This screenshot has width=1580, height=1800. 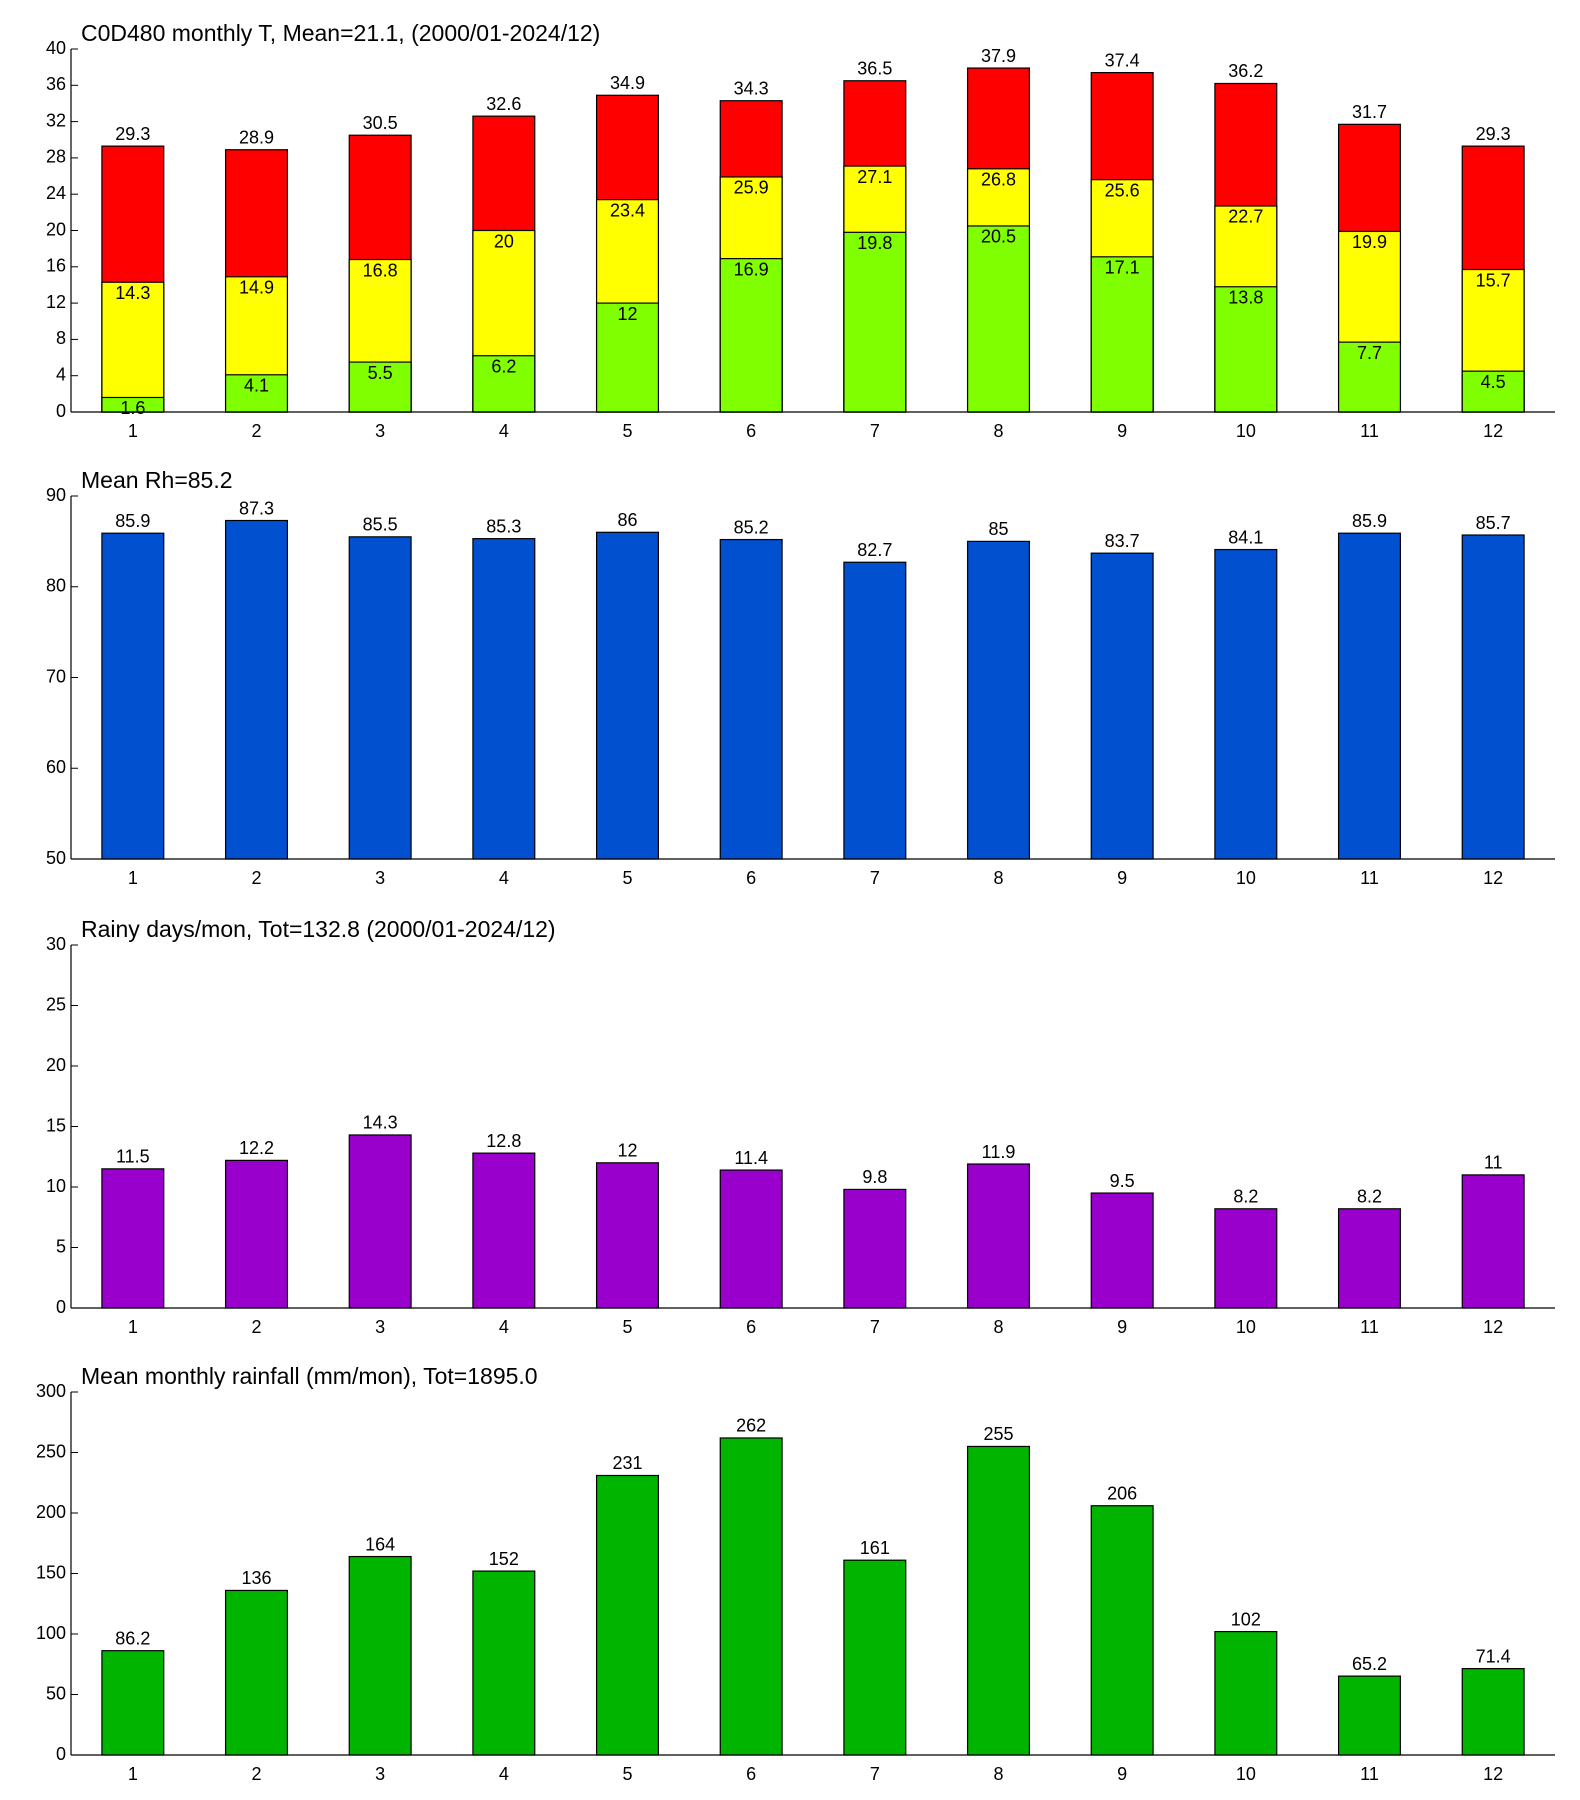 I want to click on data-label: 20.5, so click(x=998, y=237).